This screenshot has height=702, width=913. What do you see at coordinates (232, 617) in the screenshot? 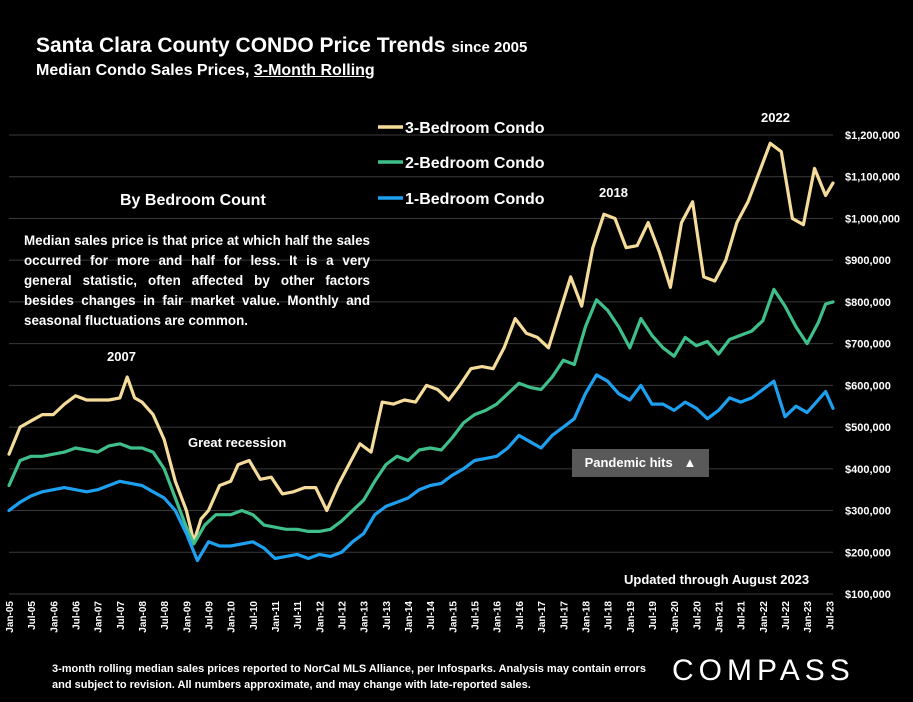
I see `x-tick-label: Jan-10` at bounding box center [232, 617].